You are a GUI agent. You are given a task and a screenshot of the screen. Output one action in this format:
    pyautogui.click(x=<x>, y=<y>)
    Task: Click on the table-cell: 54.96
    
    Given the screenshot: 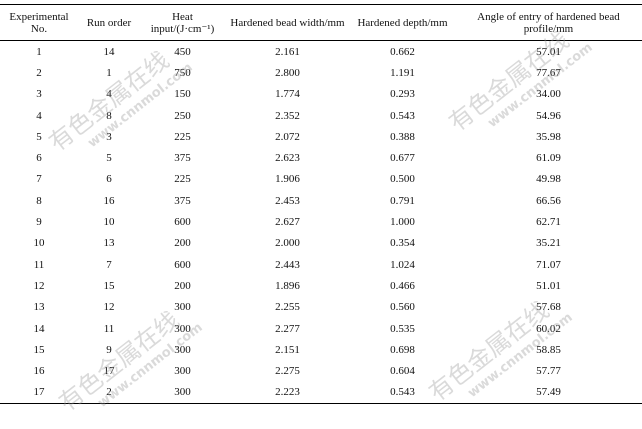 What is the action you would take?
    pyautogui.click(x=548, y=115)
    